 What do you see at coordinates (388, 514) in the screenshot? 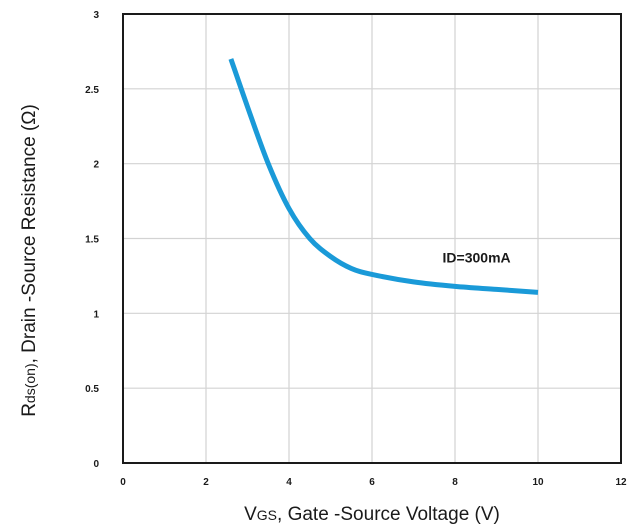
I see `x-axis-title-suffix: , Gate -Source Voltage (V)` at bounding box center [388, 514].